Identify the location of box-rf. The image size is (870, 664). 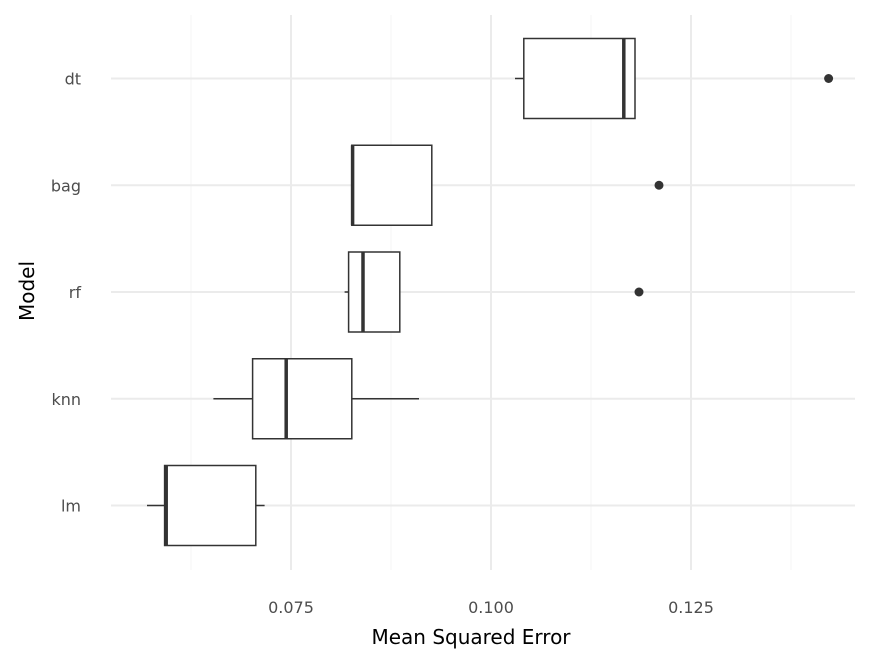
(494, 292).